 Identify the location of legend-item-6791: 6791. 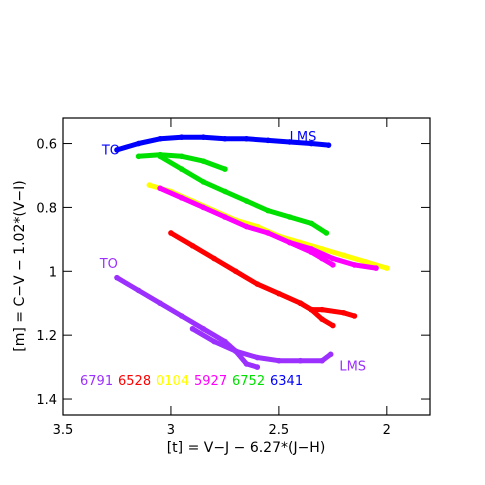
(96, 381).